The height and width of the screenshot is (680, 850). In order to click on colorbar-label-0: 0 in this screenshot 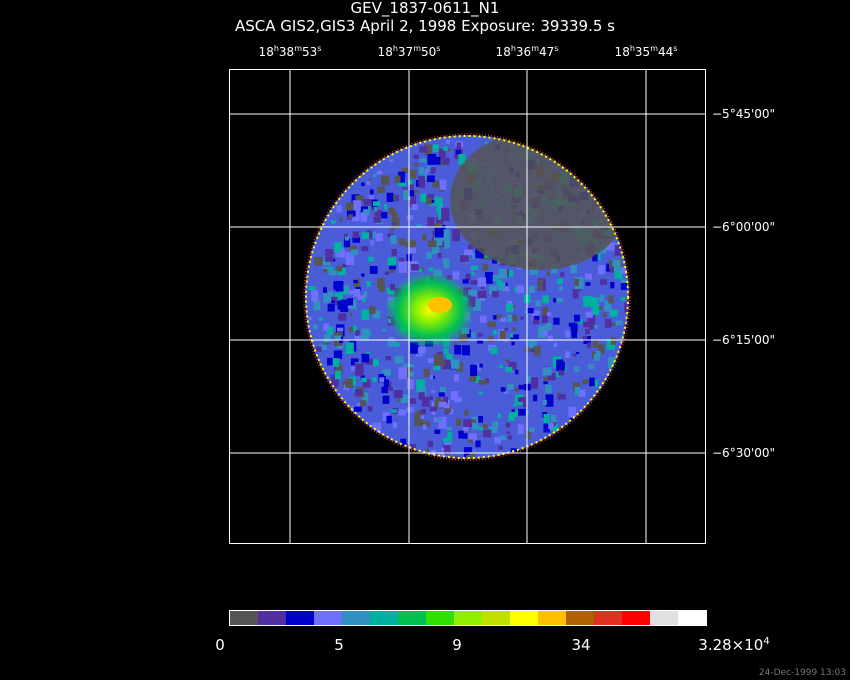, I will do `click(220, 645)`.